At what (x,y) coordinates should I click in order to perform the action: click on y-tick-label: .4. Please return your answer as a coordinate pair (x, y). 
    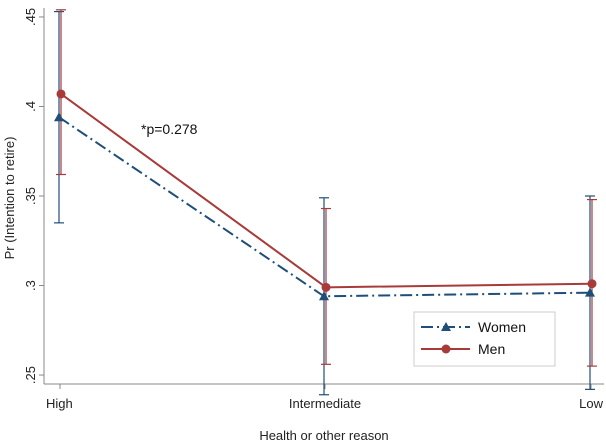
    Looking at the image, I should click on (30, 106).